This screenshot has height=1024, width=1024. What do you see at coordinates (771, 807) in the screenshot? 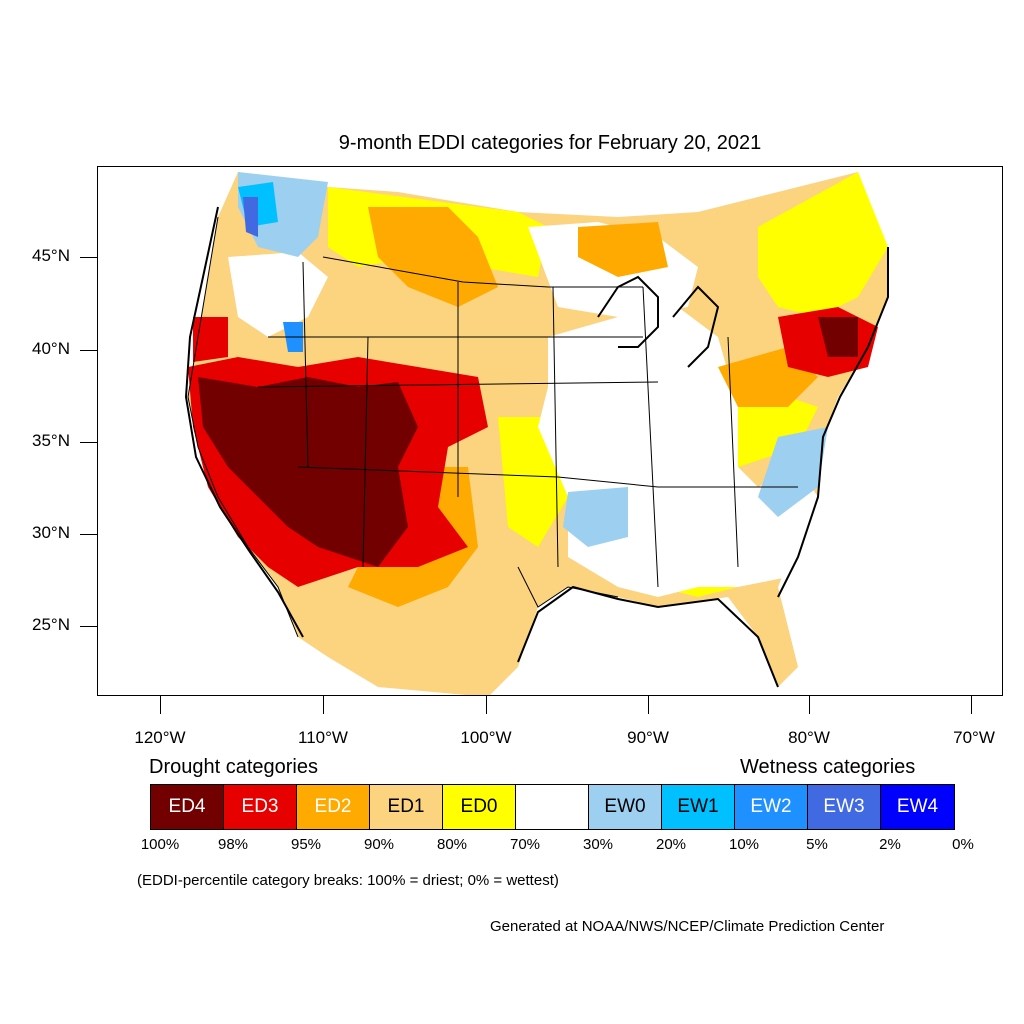
I see `legend-box-ew2: EW2` at bounding box center [771, 807].